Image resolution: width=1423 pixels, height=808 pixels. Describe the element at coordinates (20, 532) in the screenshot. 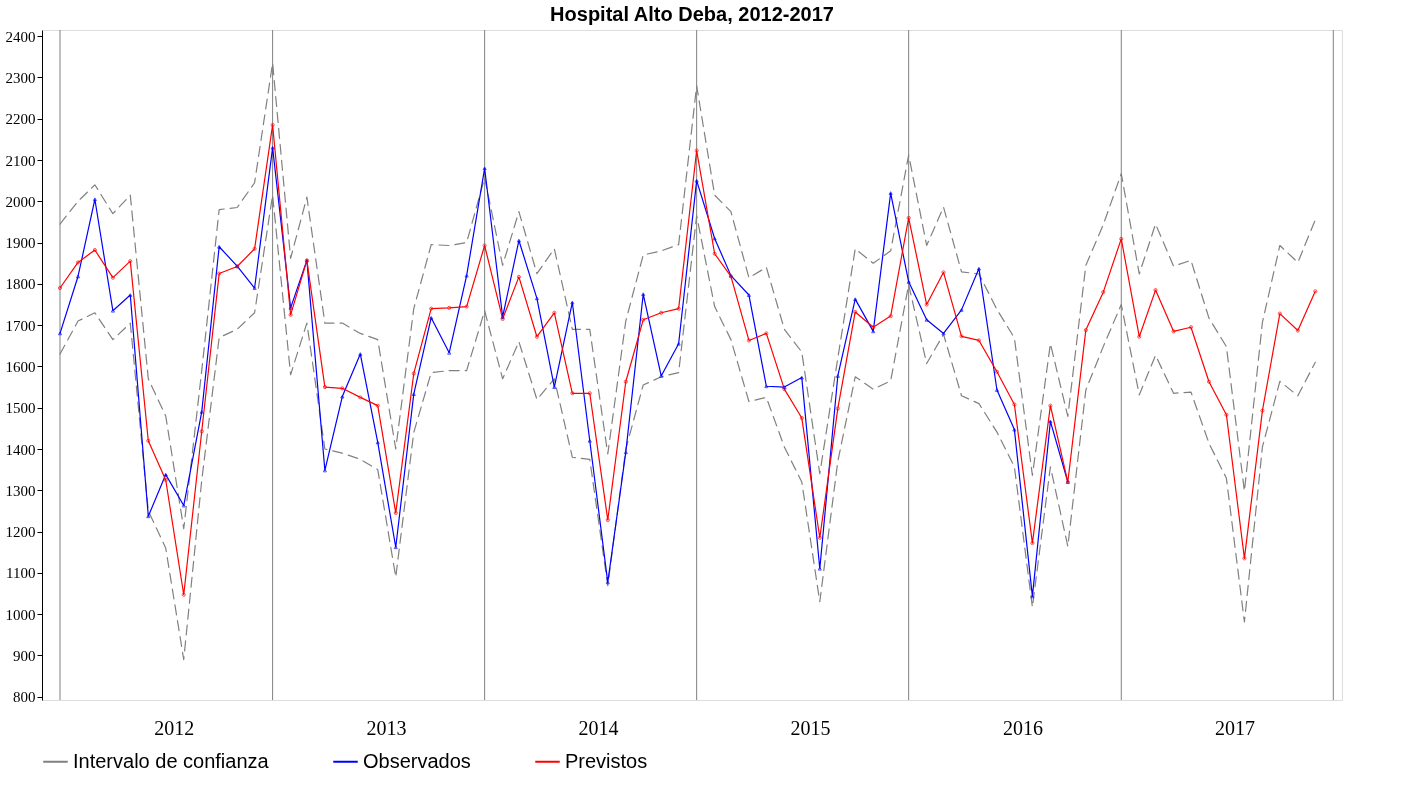

I see `y-tick-label: 1200` at that location.